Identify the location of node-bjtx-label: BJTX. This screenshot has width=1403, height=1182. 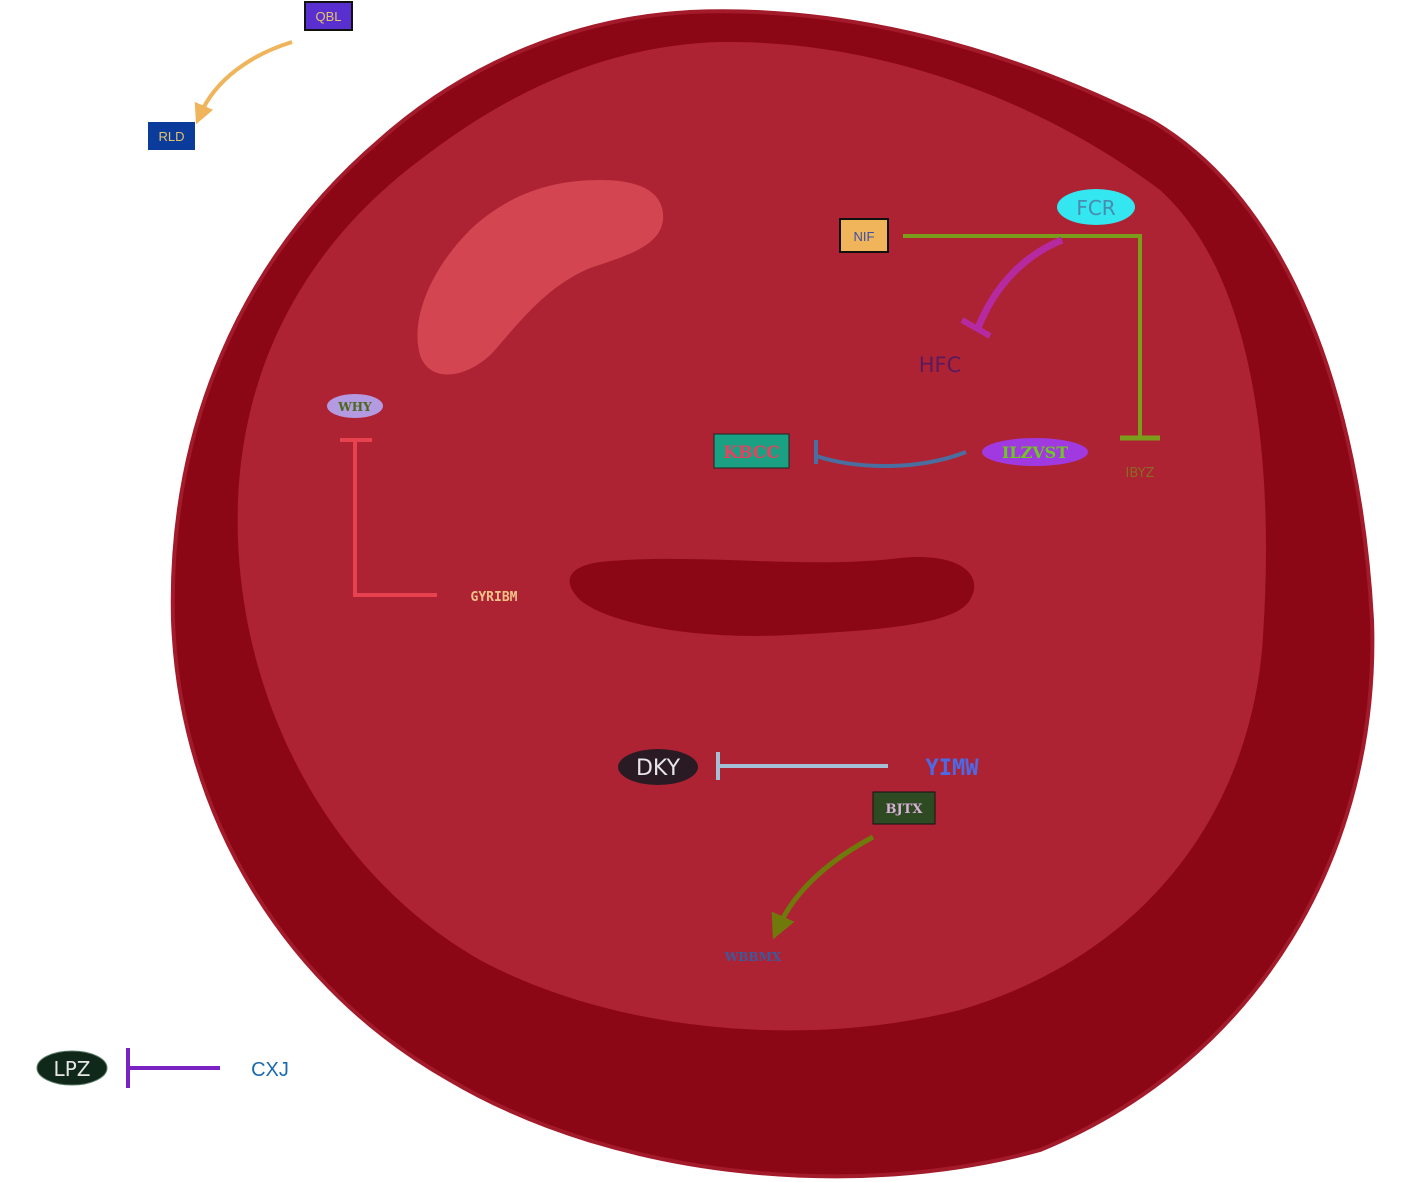
(905, 809).